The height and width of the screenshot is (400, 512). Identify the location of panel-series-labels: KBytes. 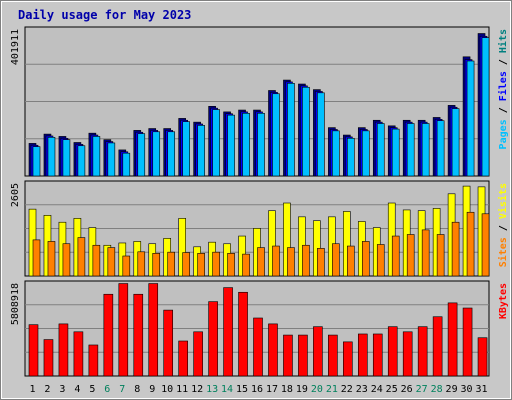
(503, 301).